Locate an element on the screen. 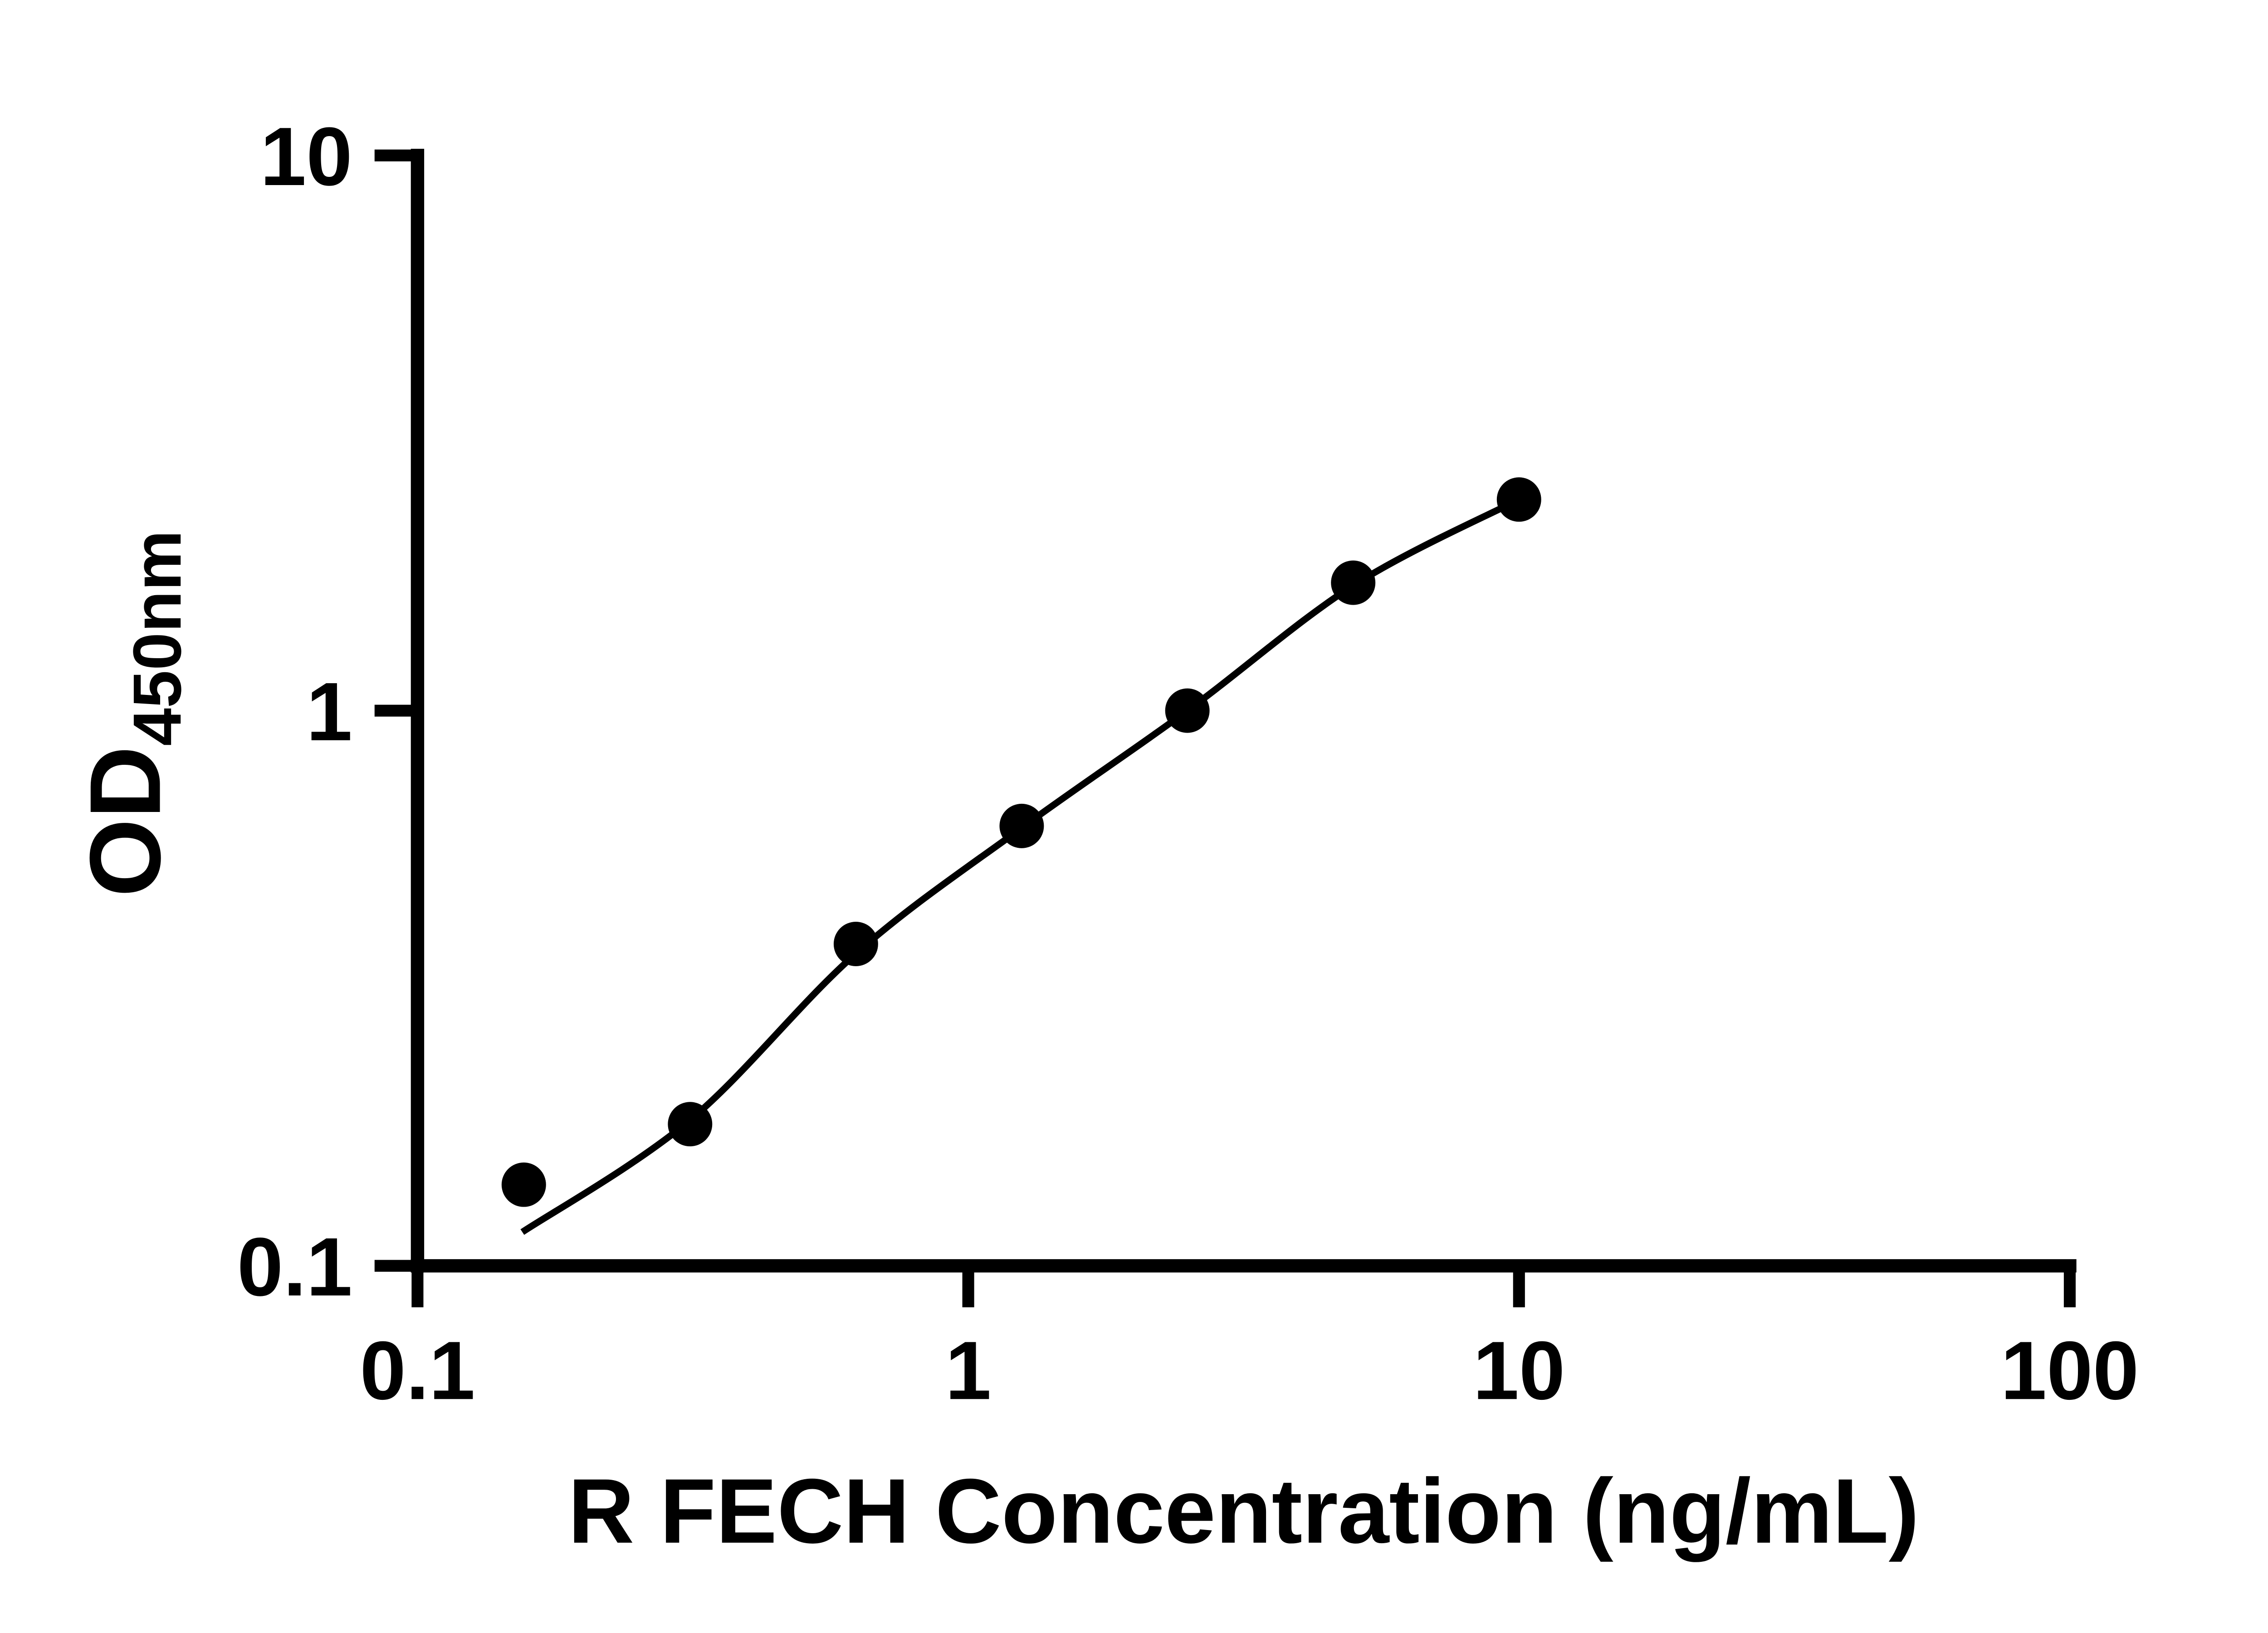 The image size is (2268, 1633). x-axis-title: R FECH Concentration (ng/mL) is located at coordinates (1243, 1511).